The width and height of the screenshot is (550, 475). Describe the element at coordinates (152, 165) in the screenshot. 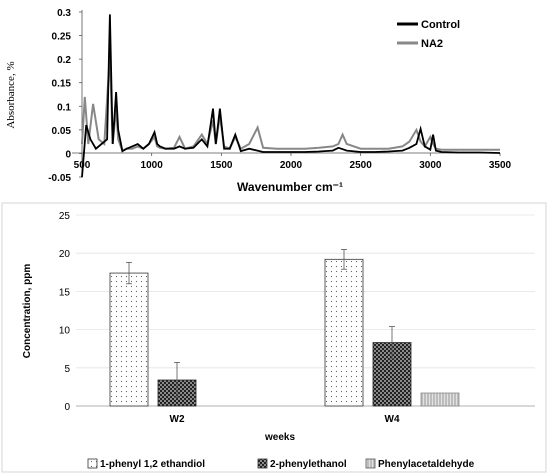

I see `spectrum-x-tick-label: 1000` at that location.